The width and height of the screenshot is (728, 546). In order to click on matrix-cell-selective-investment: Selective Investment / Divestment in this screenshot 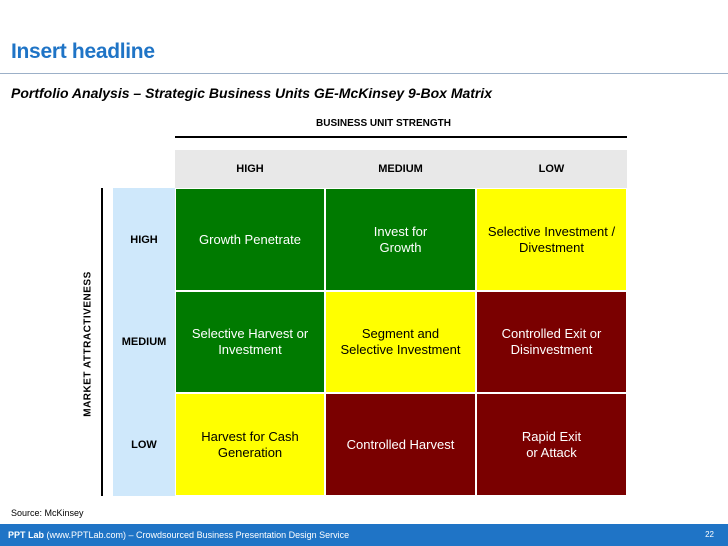, I will do `click(551, 239)`.